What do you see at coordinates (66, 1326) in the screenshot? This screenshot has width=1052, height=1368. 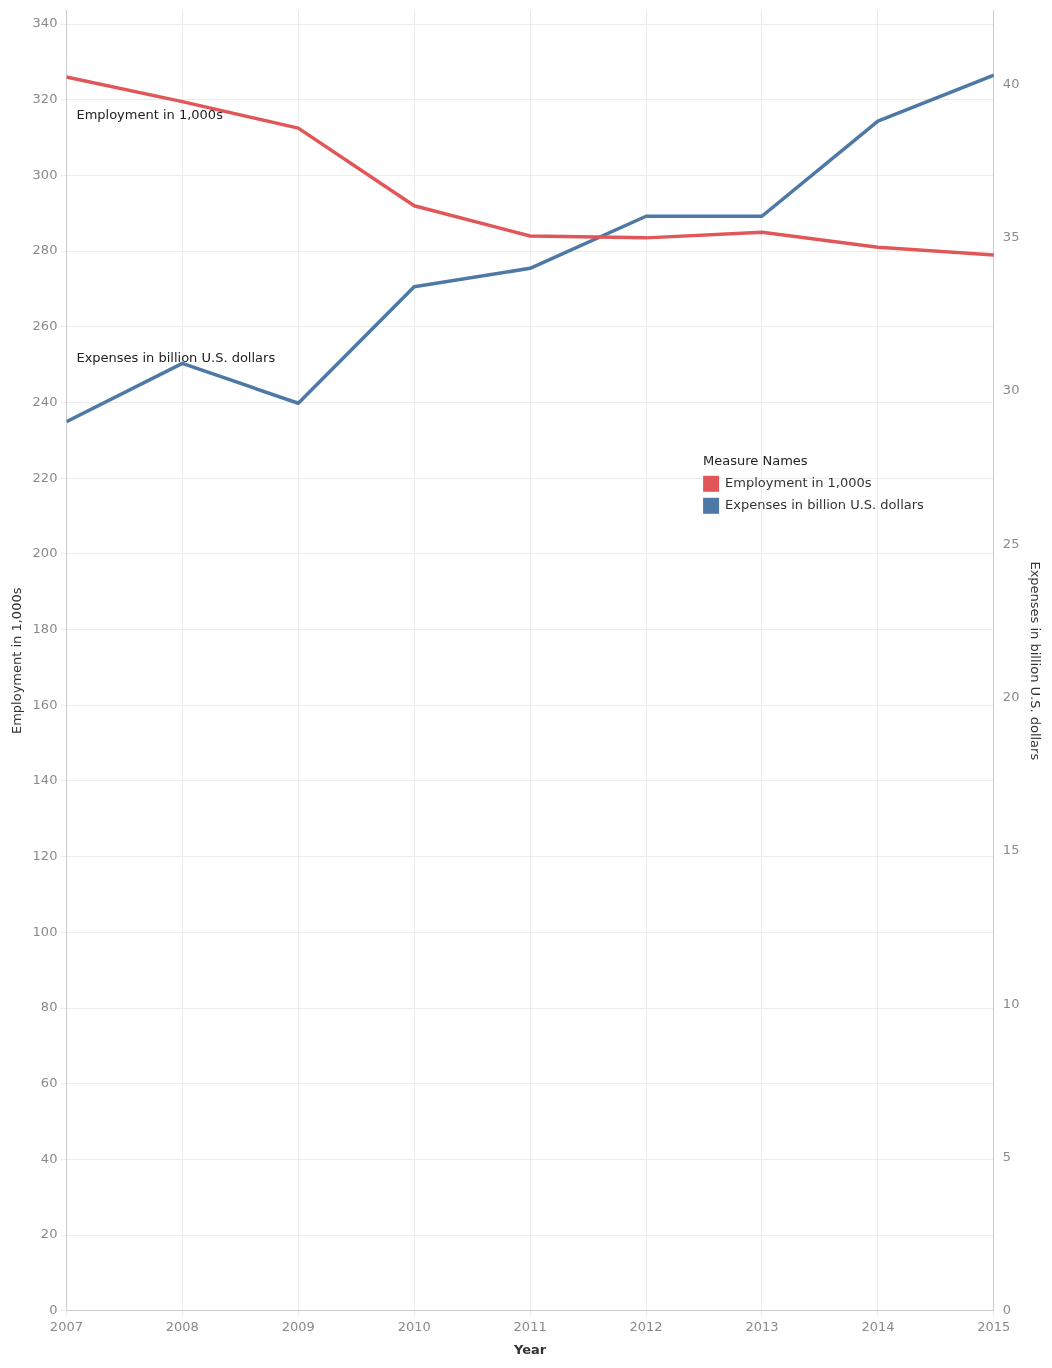 I see `x-tick-label: 2007` at bounding box center [66, 1326].